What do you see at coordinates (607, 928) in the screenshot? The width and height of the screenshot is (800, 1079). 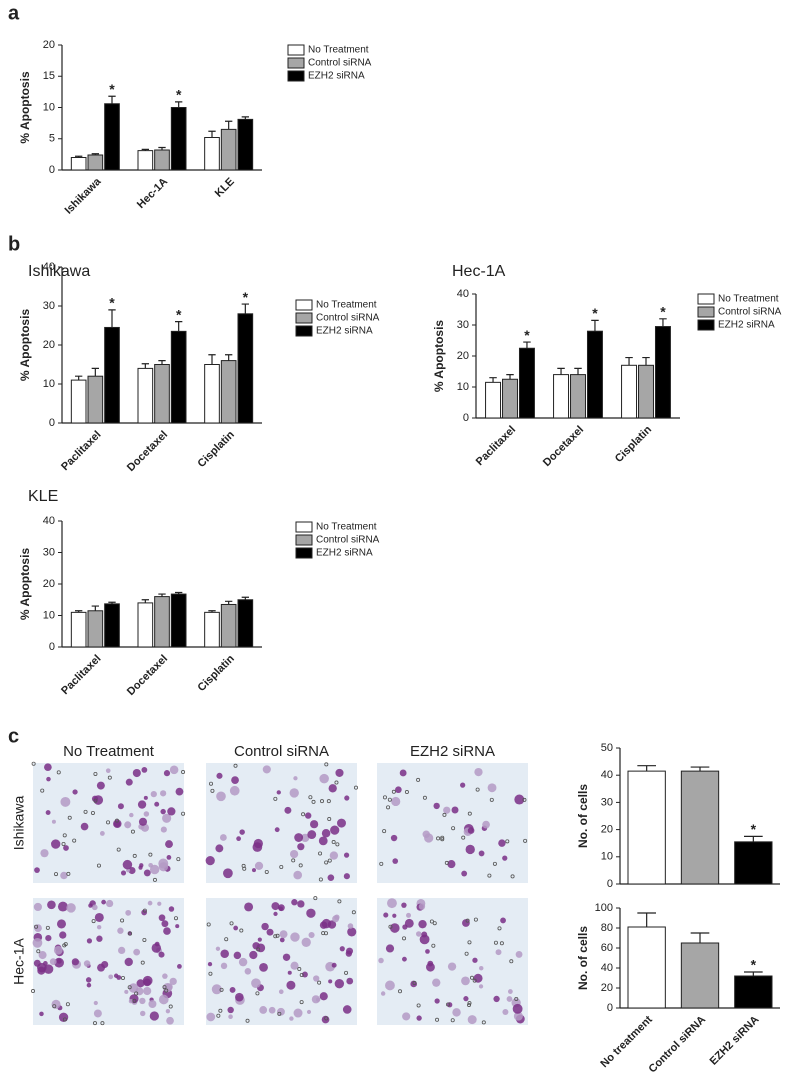 I see `y-tick-label: 80` at bounding box center [607, 928].